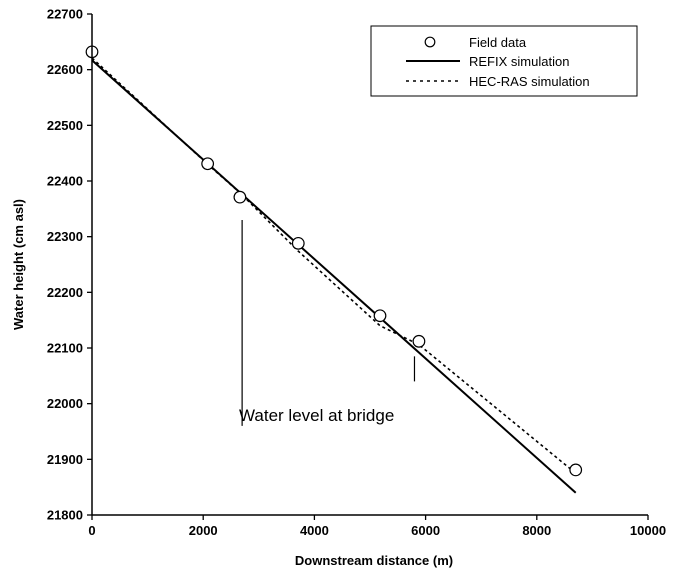  I want to click on y-tick-label: 21800, so click(65, 515).